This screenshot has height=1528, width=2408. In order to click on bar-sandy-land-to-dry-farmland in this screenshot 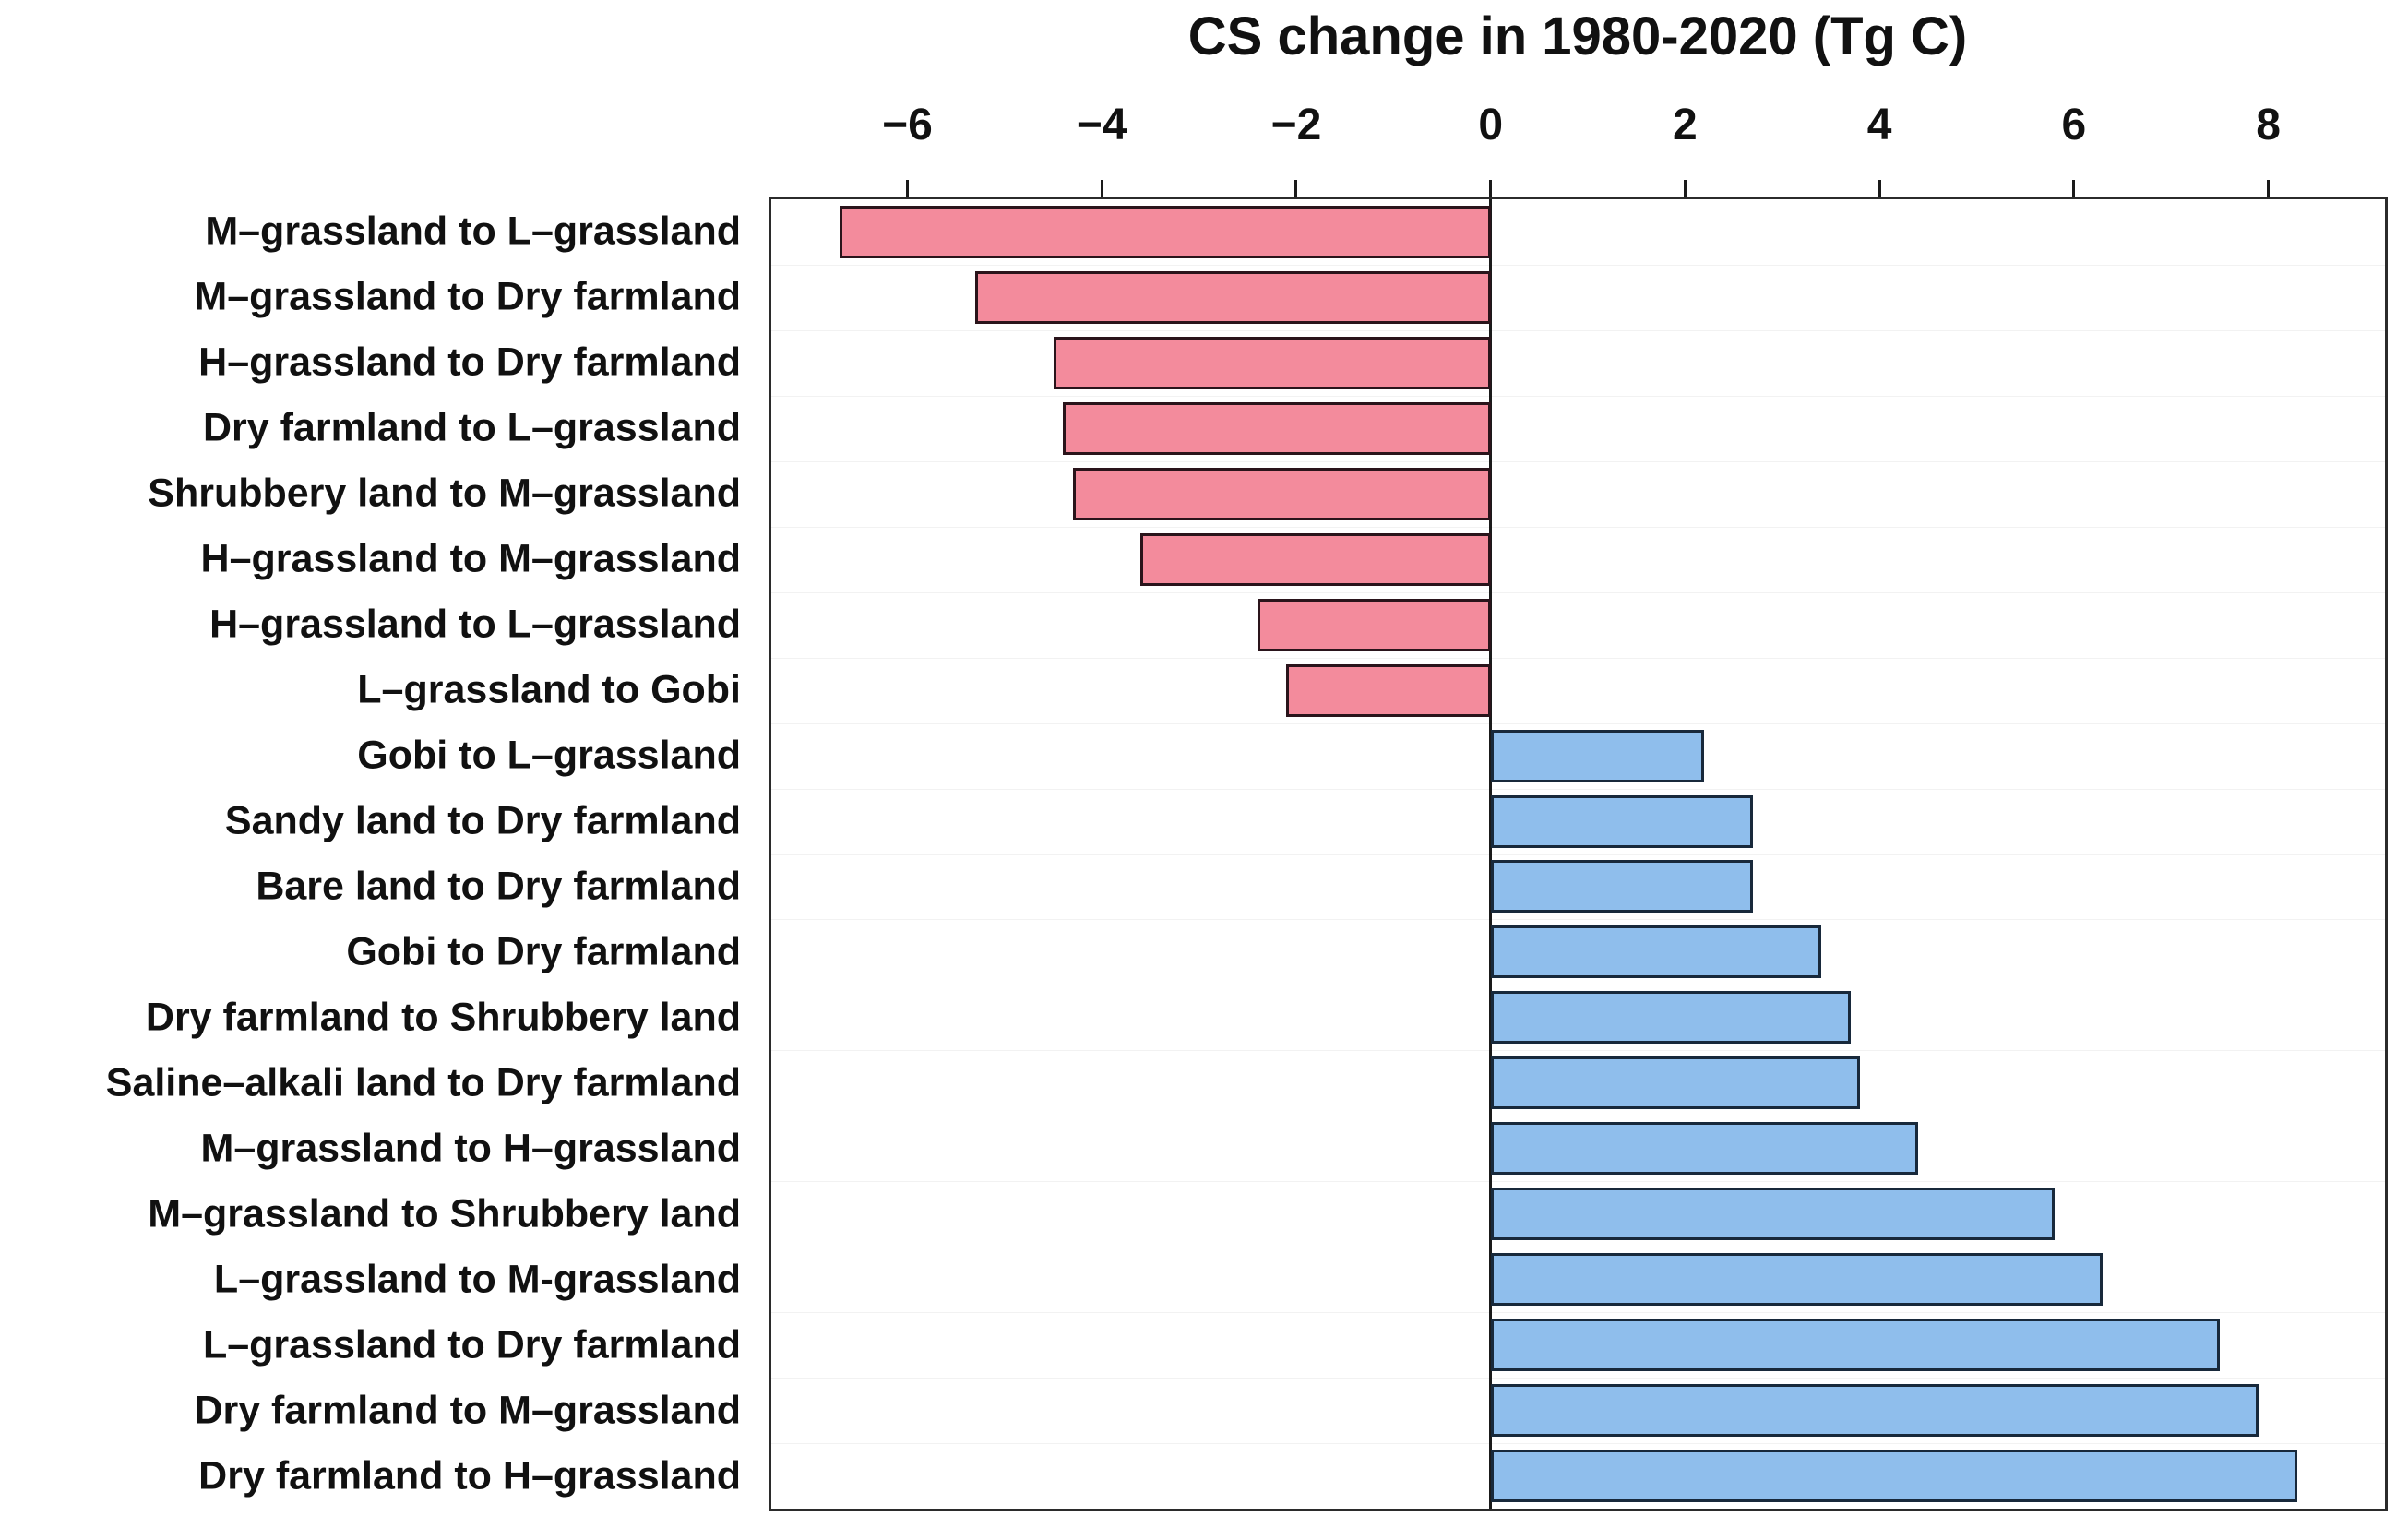, I will do `click(1622, 821)`.